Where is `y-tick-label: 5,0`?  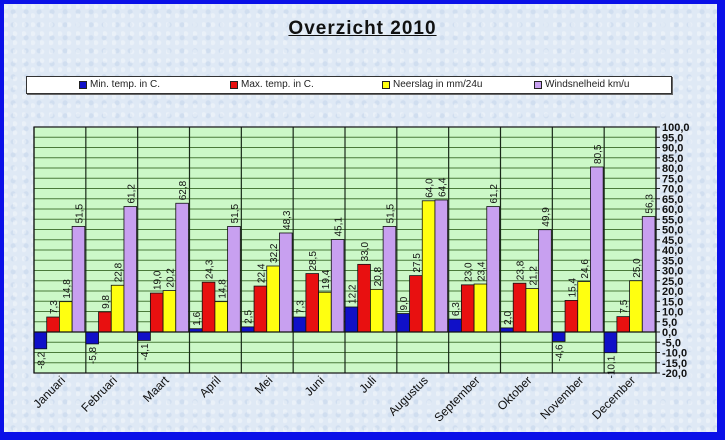
y-tick-label: 5,0 is located at coordinates (669, 323).